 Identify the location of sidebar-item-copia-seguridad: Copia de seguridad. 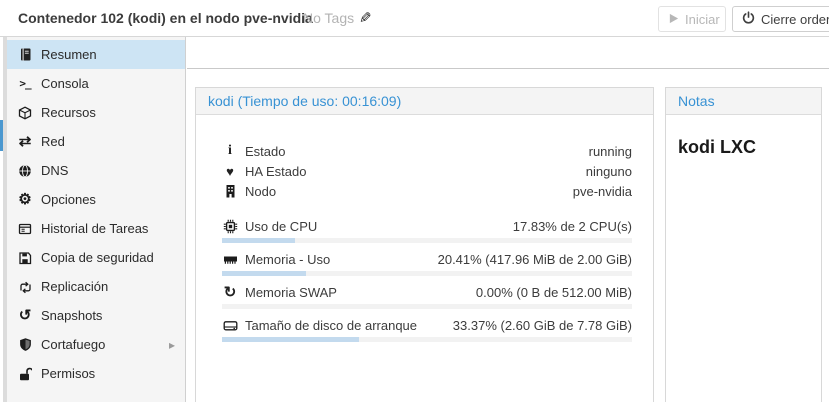
(96, 257).